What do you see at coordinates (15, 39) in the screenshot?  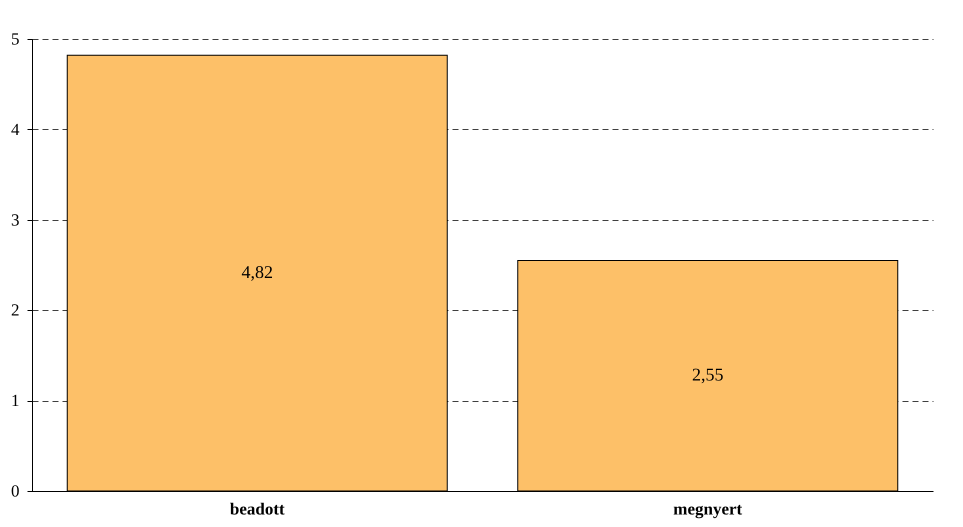 I see `y-tick-label: 5` at bounding box center [15, 39].